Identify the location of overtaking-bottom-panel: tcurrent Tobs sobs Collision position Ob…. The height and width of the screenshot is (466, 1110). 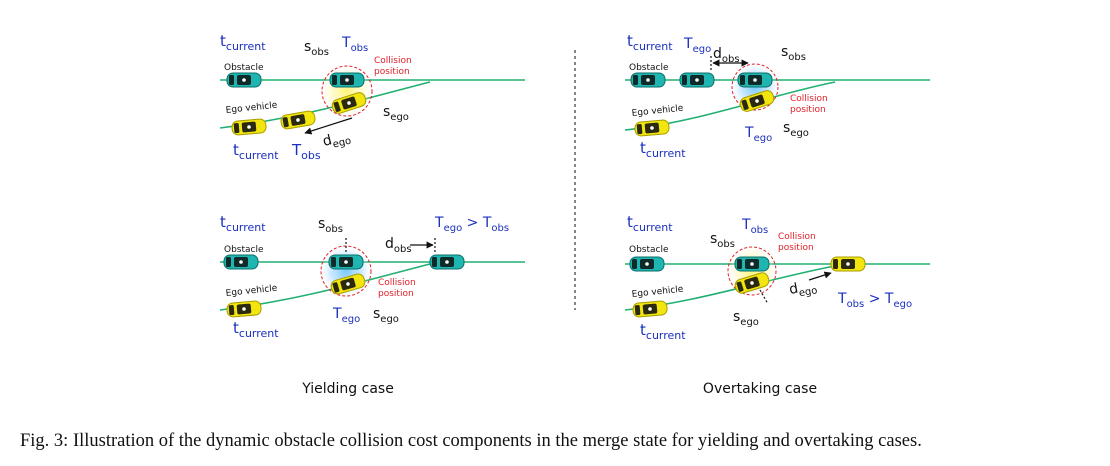
(777, 277).